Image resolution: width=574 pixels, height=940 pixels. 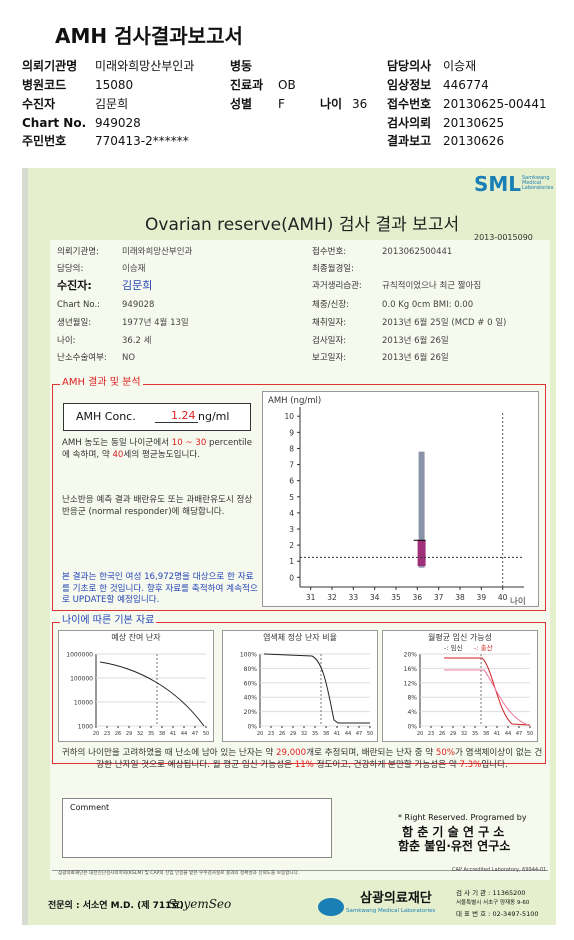 I want to click on x-tick-label: 40, so click(x=503, y=597).